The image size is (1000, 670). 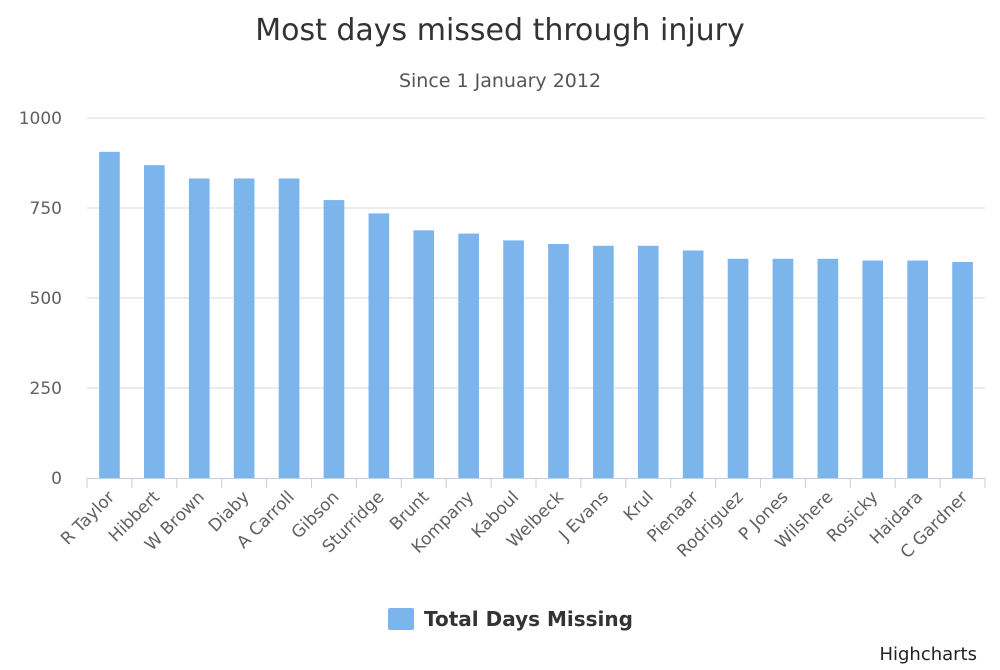 What do you see at coordinates (500, 30) in the screenshot?
I see `chart-title: Most days missed through injury` at bounding box center [500, 30].